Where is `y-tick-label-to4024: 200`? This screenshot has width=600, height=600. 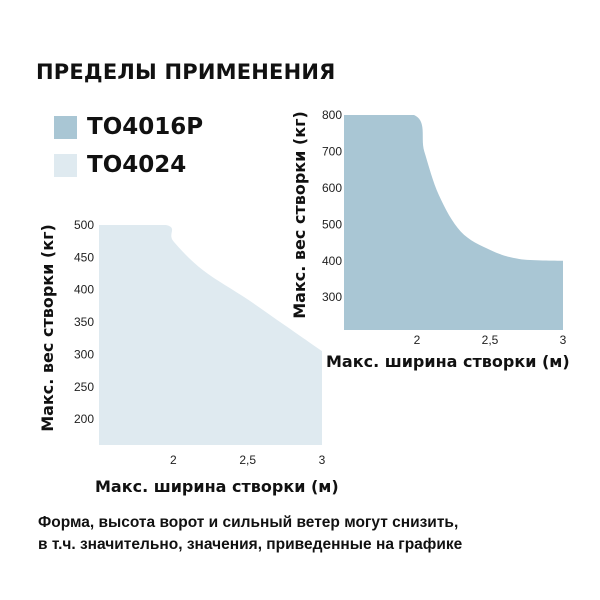
y-tick-label-to4024: 200 is located at coordinates (84, 419).